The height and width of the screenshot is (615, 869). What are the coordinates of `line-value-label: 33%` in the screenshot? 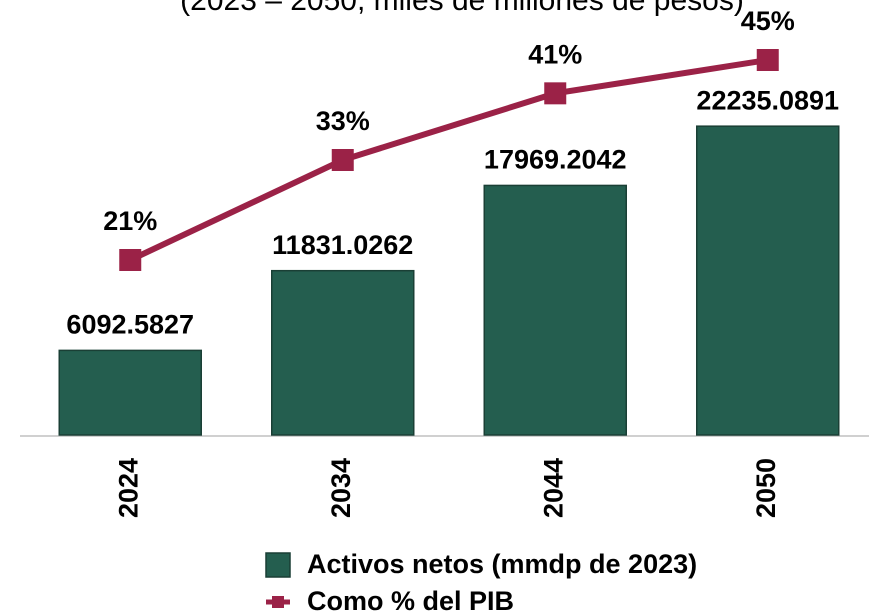 It's located at (343, 121).